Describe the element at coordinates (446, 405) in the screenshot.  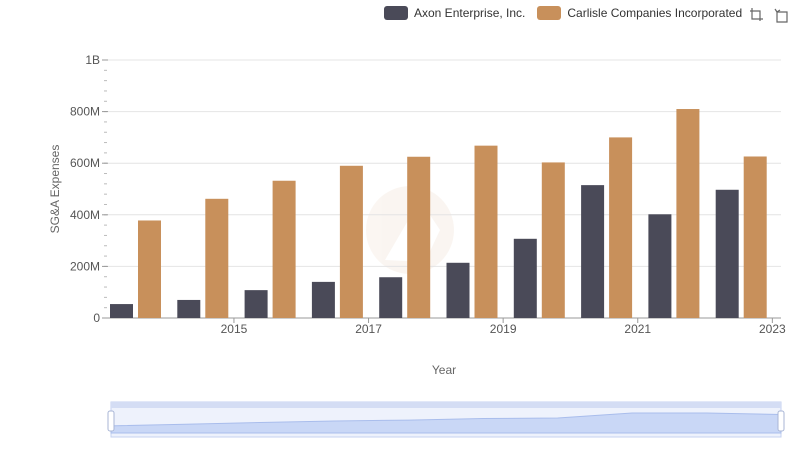
I see `slider-top-bar` at that location.